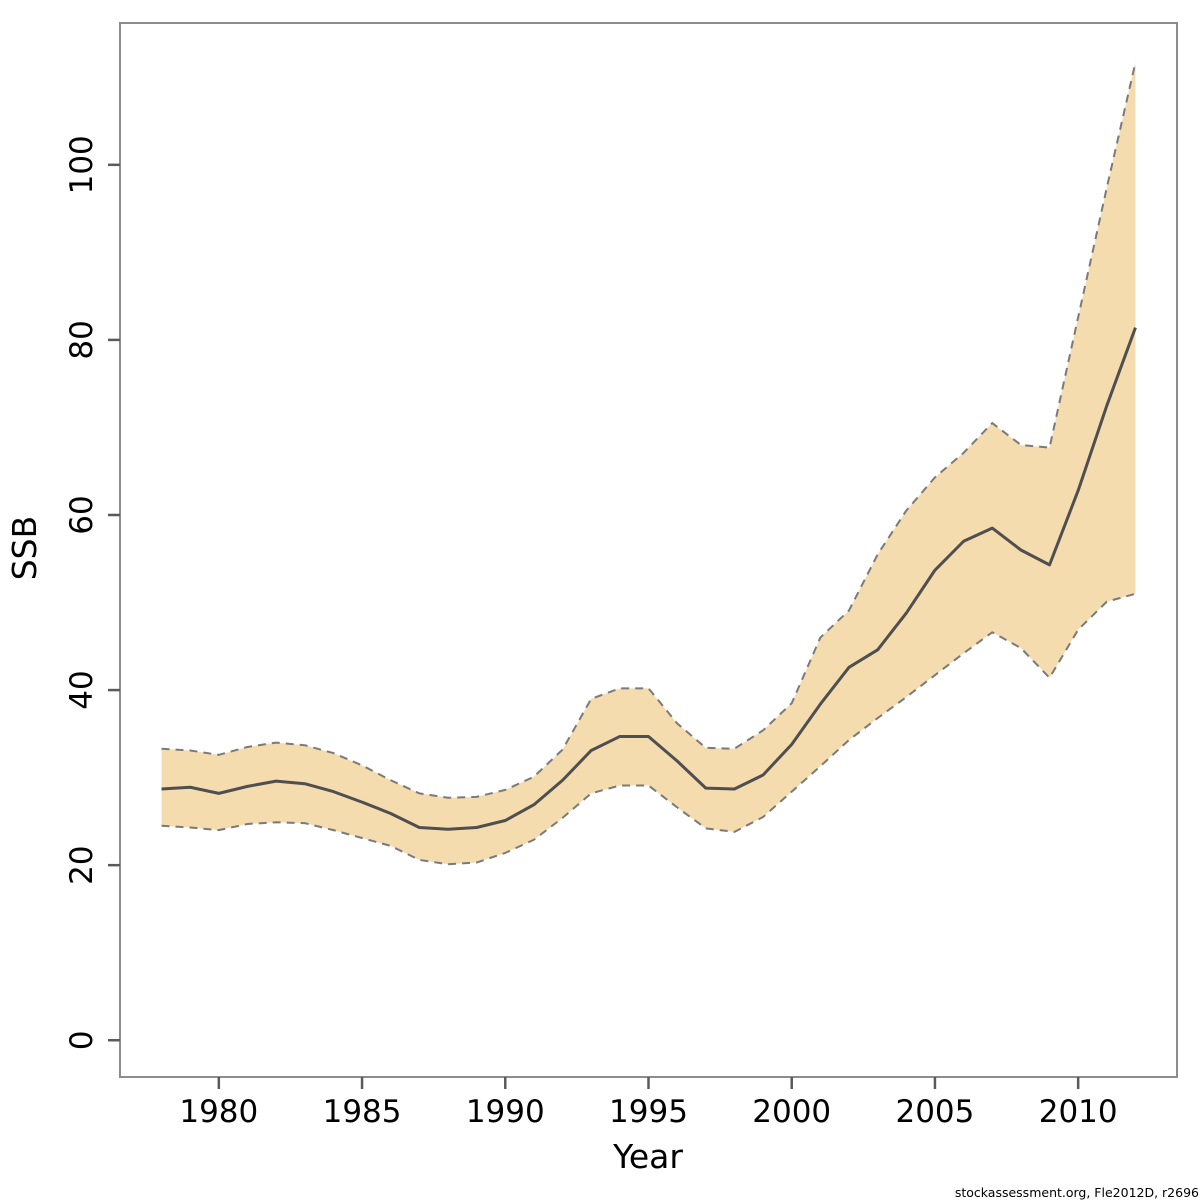 The height and width of the screenshot is (1200, 1200). I want to click on y-tick-label: 60, so click(82, 514).